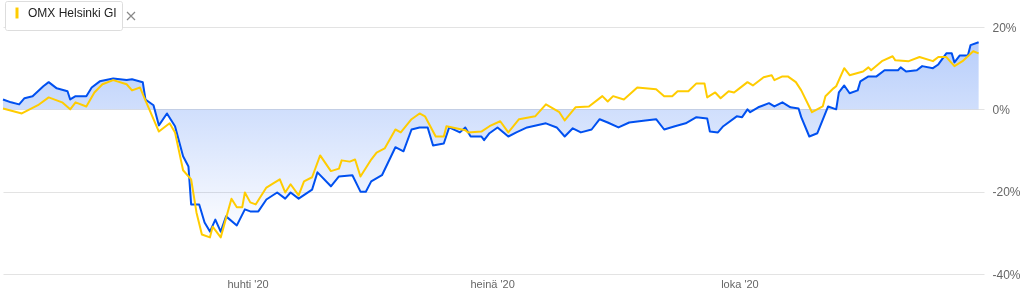 Image resolution: width=1025 pixels, height=298 pixels. What do you see at coordinates (1001, 109) in the screenshot?
I see `y-tick-label: 0%` at bounding box center [1001, 109].